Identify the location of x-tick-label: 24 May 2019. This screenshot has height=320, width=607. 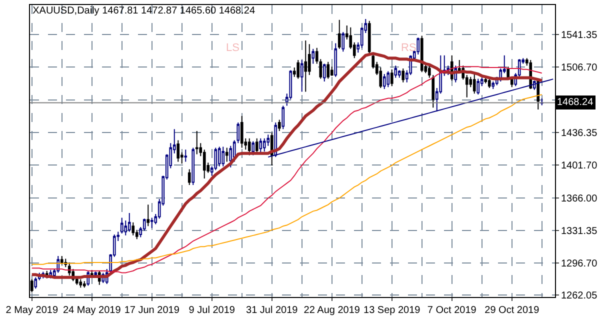
(92, 310).